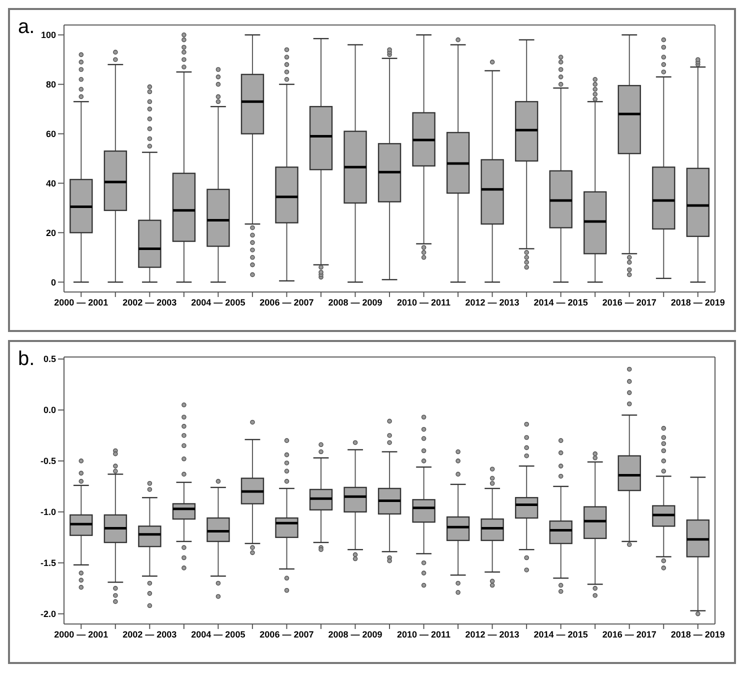 The height and width of the screenshot is (680, 746). What do you see at coordinates (26, 27) in the screenshot?
I see `chart-title: a.` at bounding box center [26, 27].